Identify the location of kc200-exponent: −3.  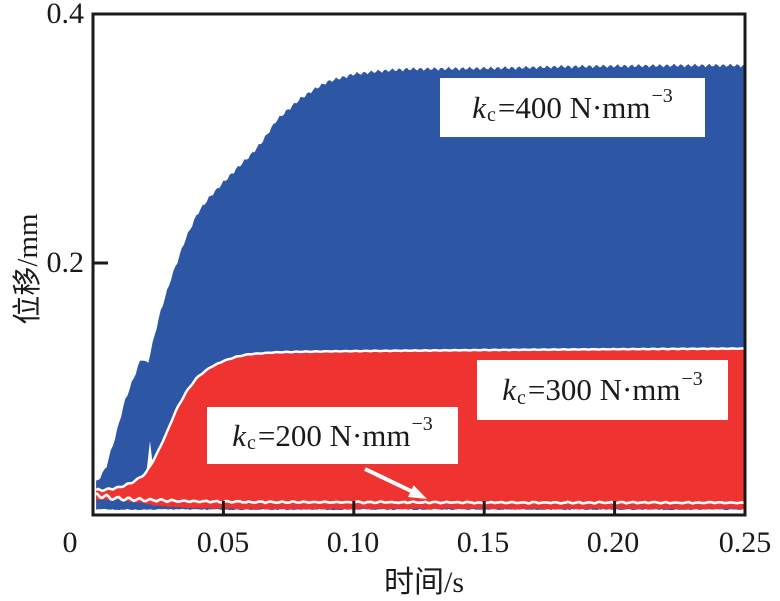
(422, 424).